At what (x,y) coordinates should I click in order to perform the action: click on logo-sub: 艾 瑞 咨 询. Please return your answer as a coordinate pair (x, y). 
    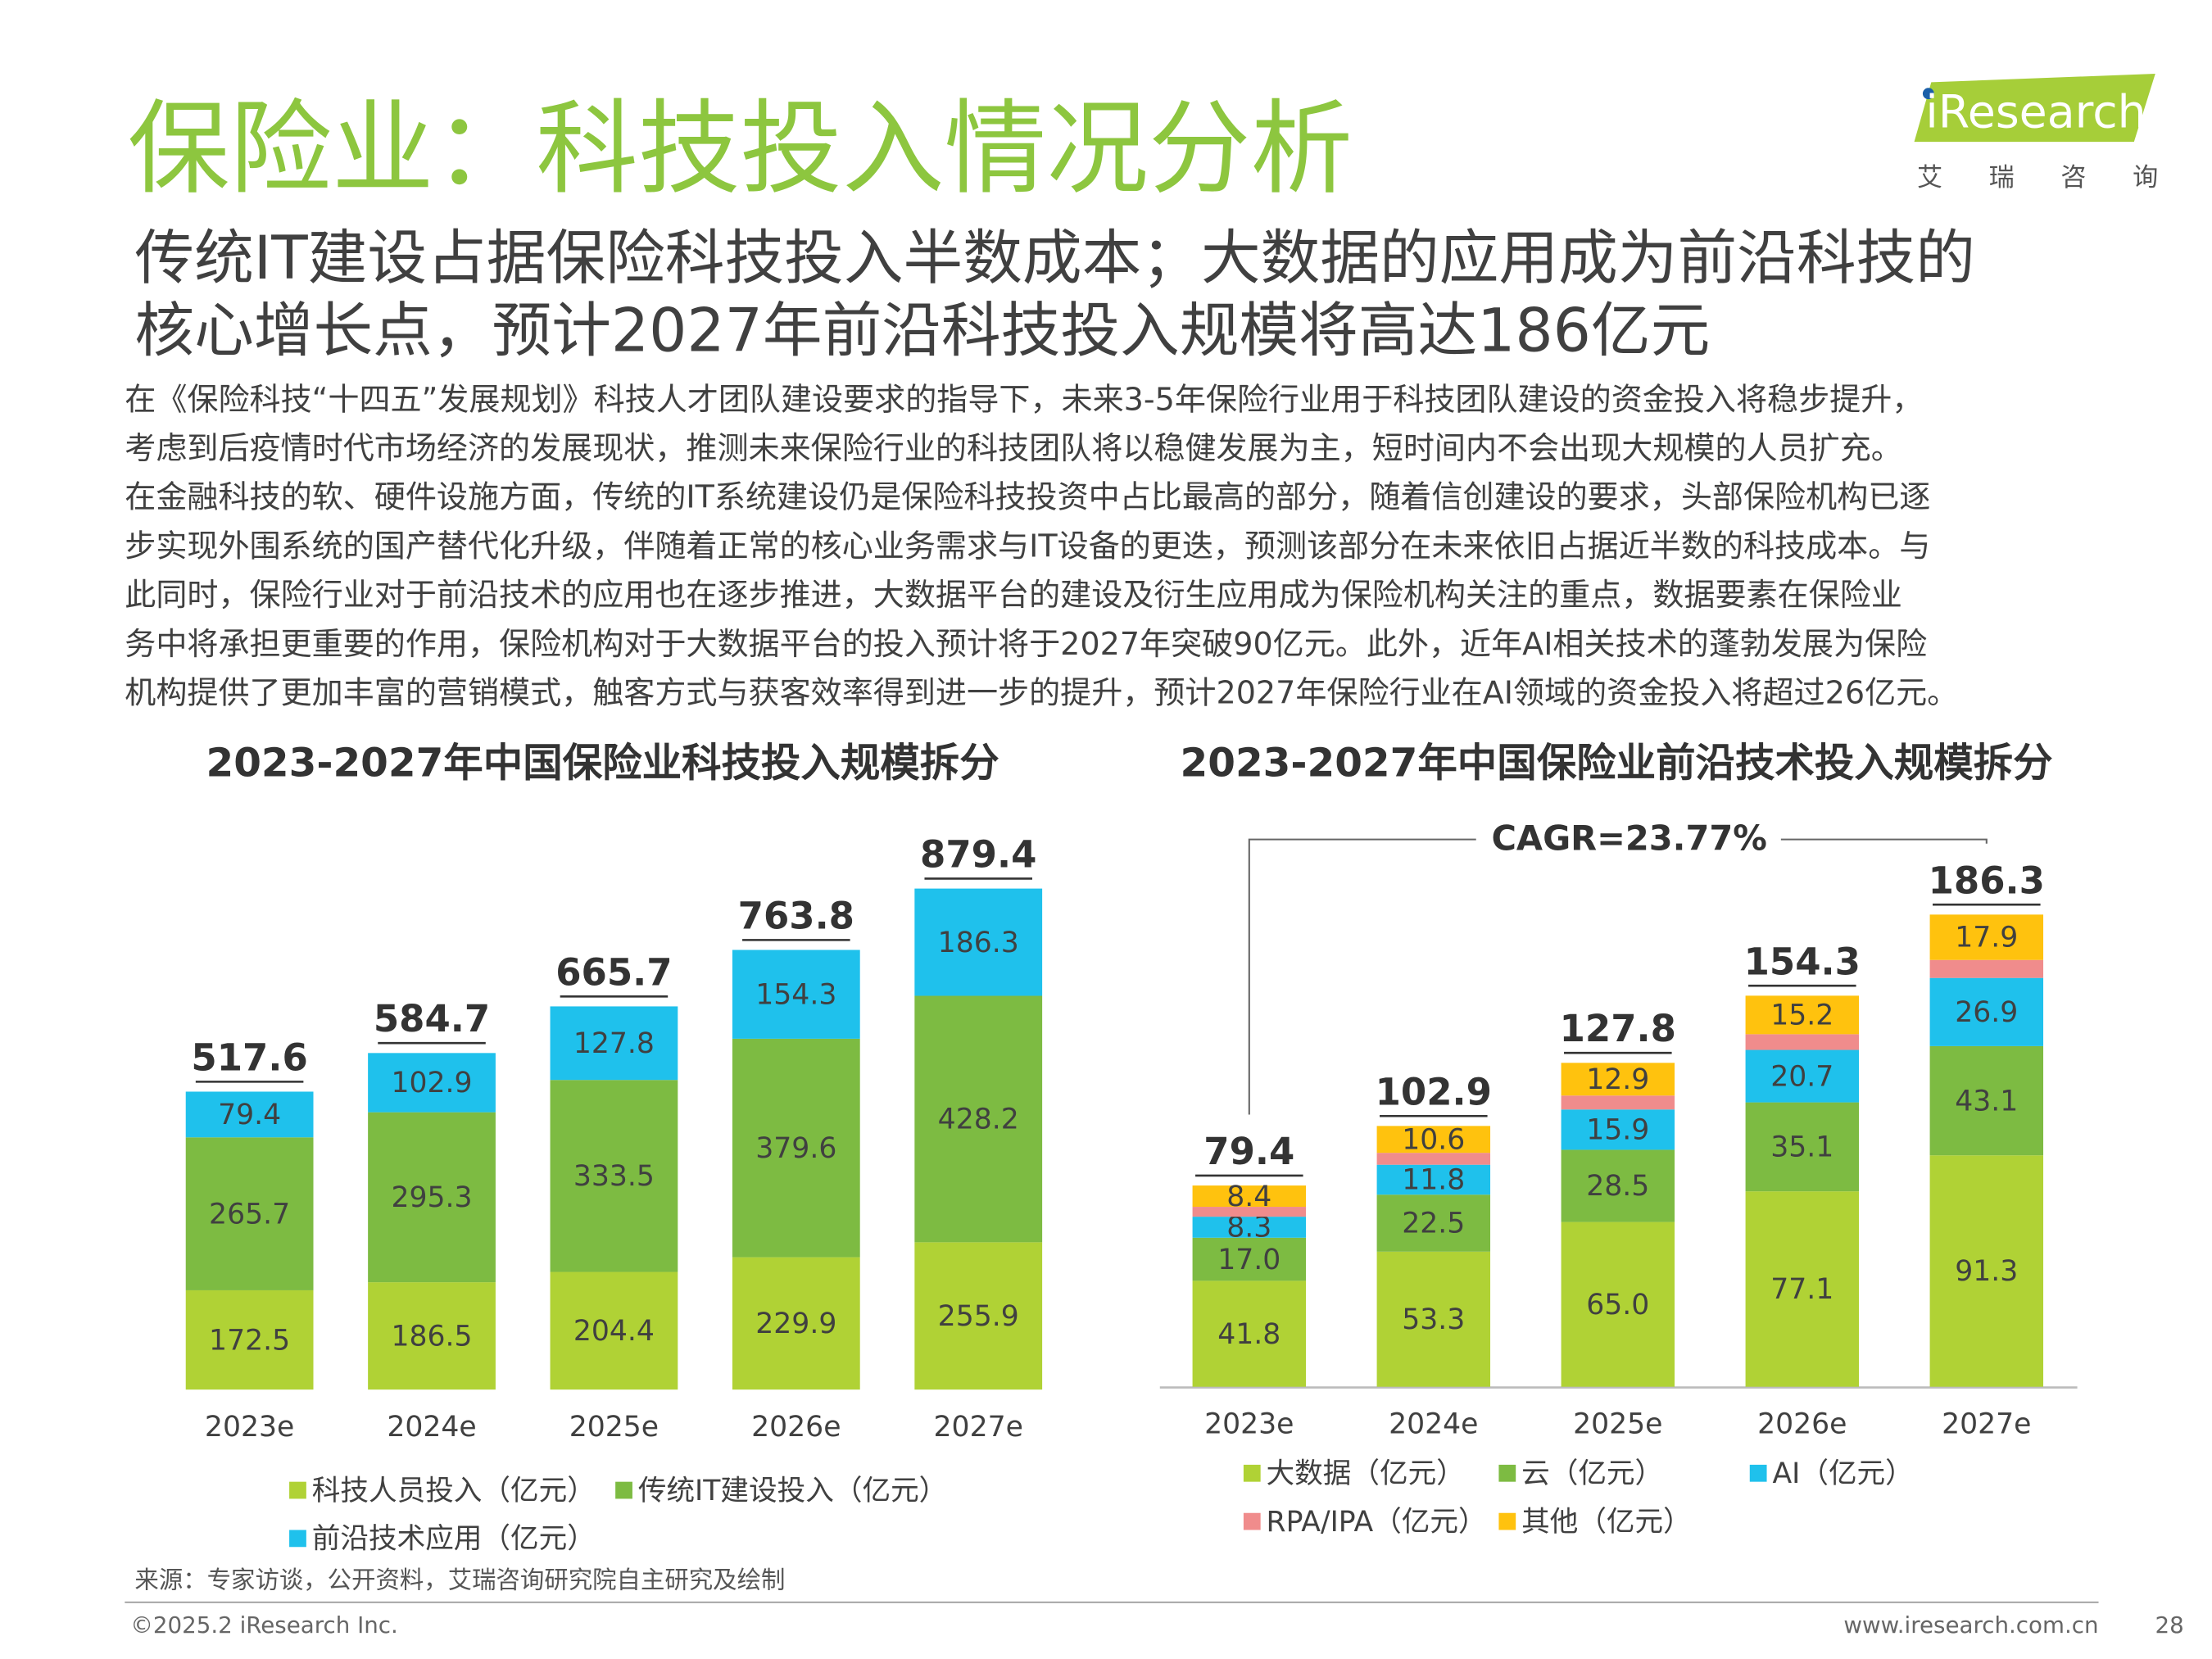
    Looking at the image, I should click on (2037, 178).